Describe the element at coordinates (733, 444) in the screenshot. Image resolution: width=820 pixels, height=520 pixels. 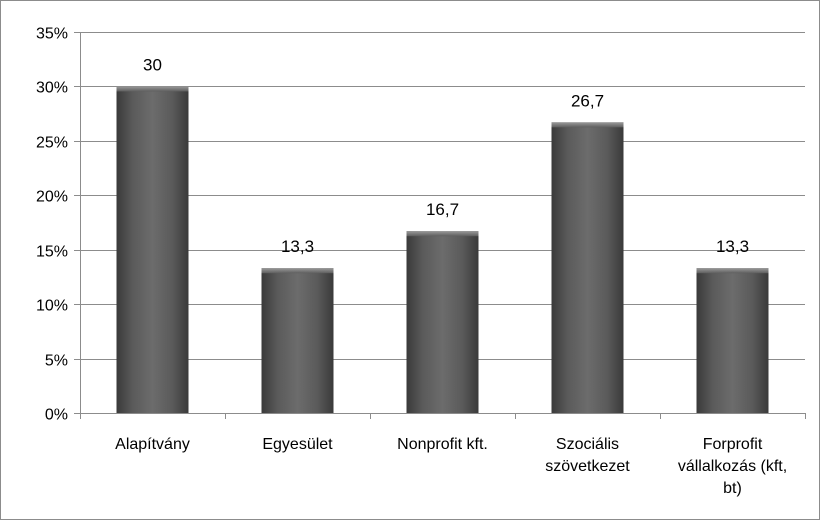
I see `category-label-line: Forprofit` at that location.